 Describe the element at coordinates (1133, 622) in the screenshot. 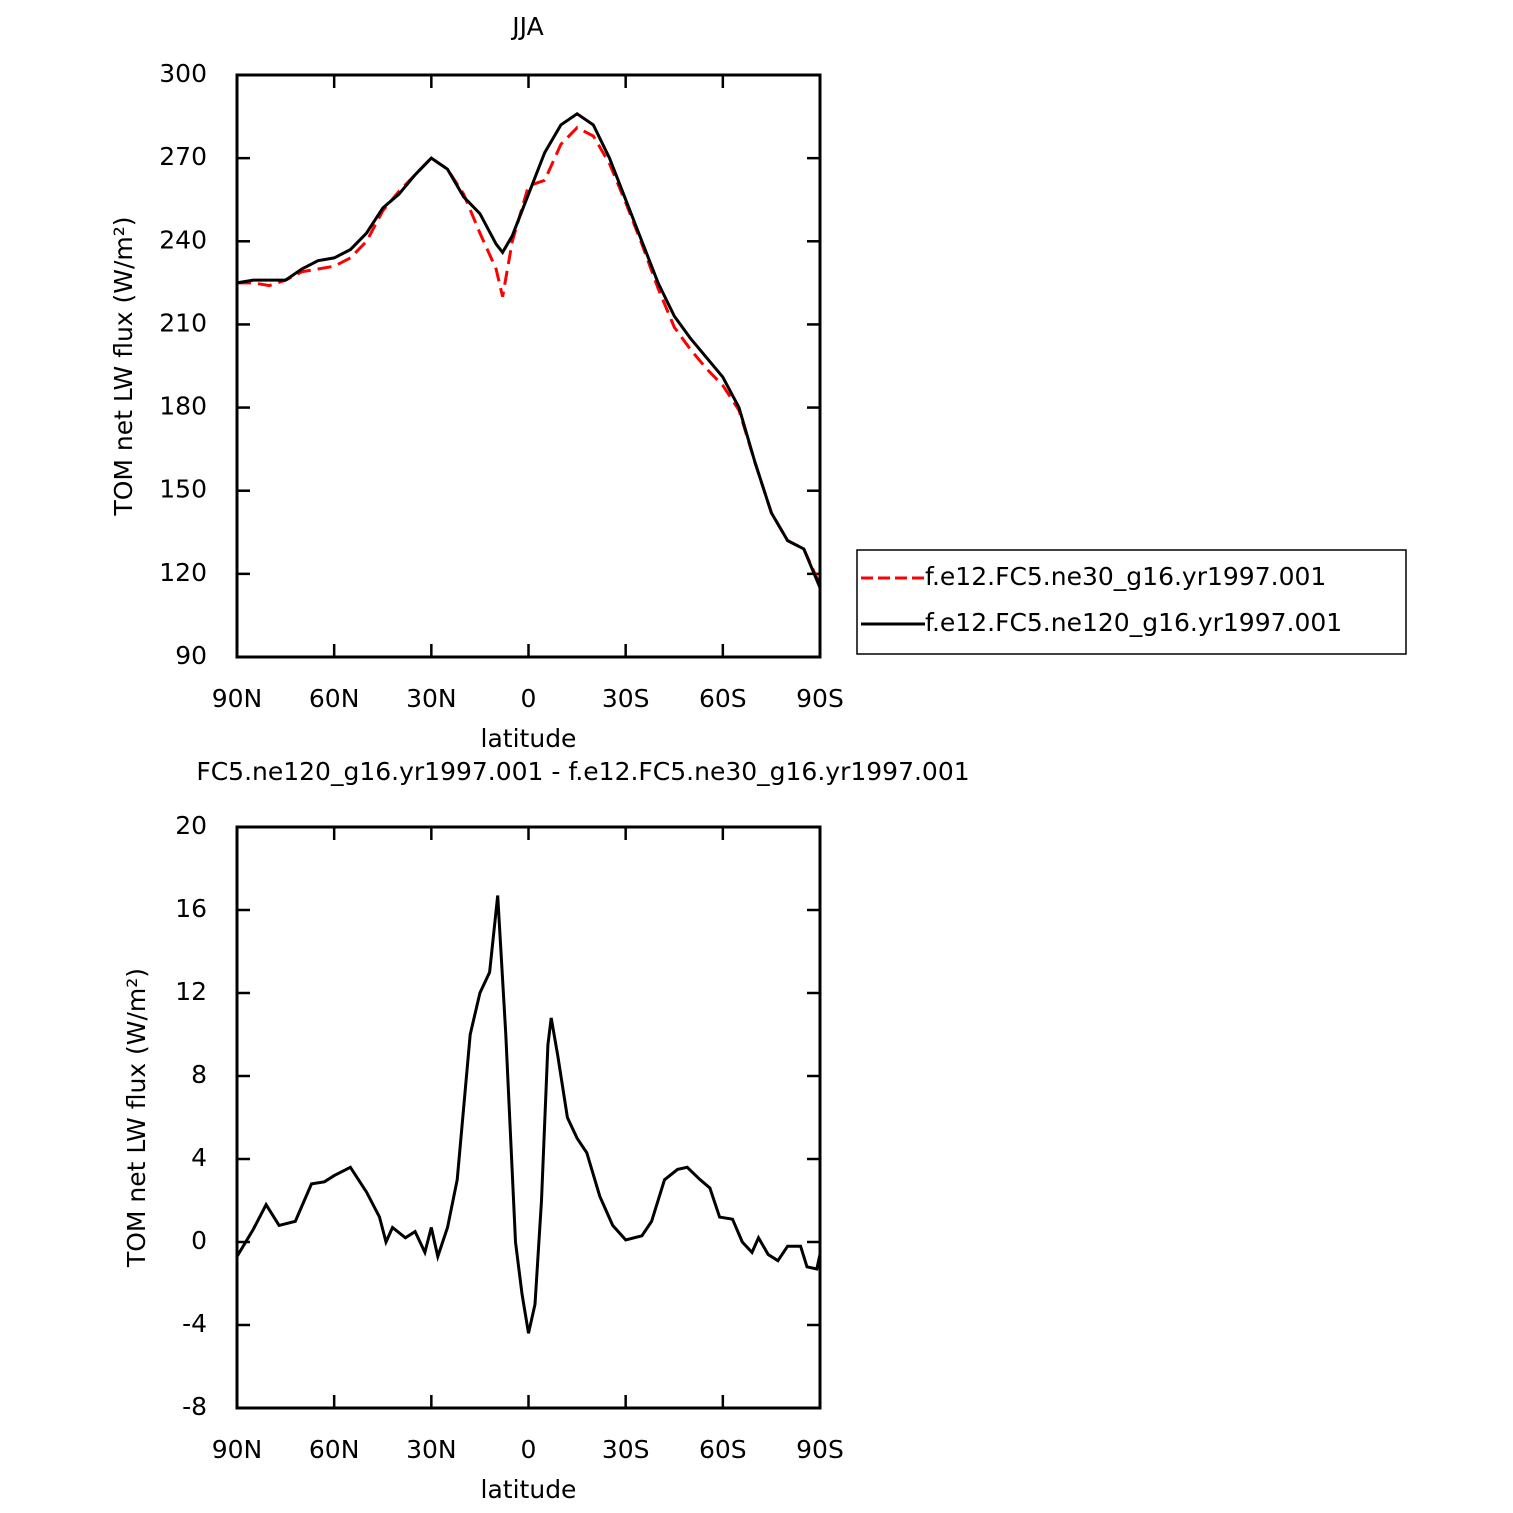

I see `legend-label: f.e12.FC5.ne120_g16.yr1997.001` at that location.